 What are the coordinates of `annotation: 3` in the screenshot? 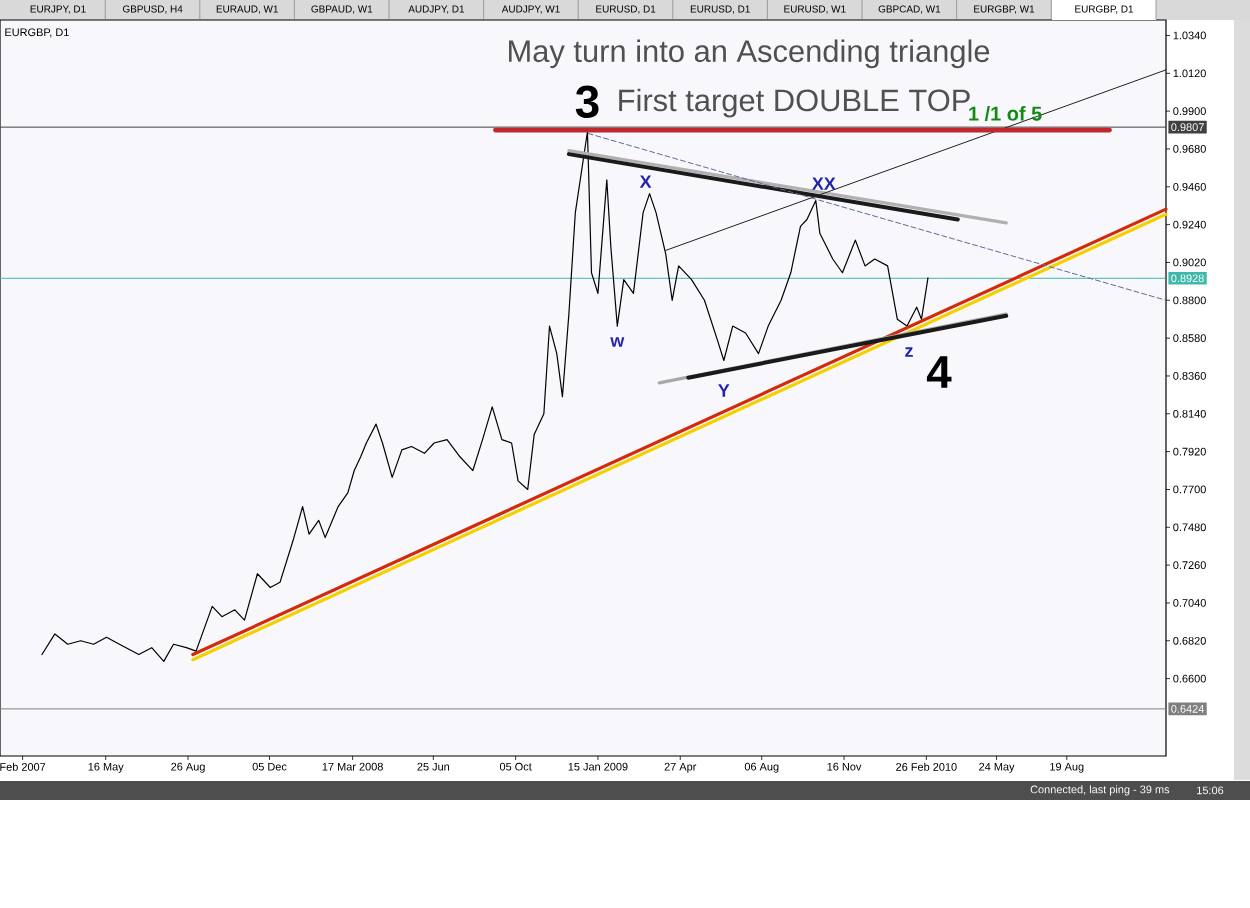 It's located at (587, 102).